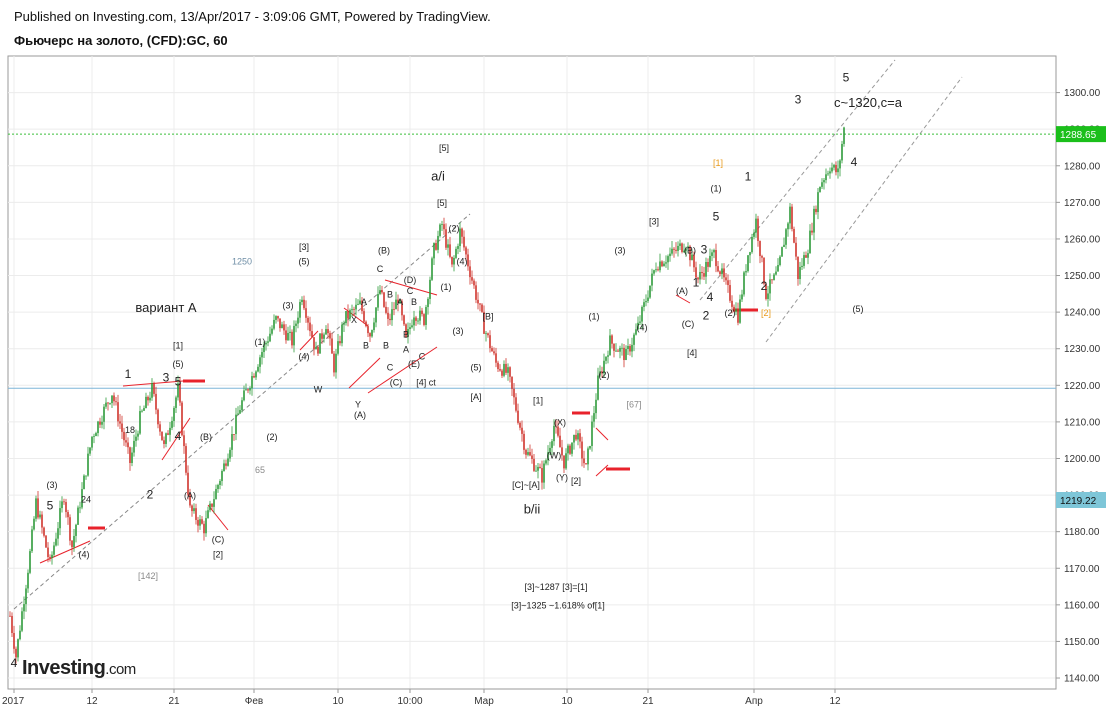 The width and height of the screenshot is (1112, 712). Describe the element at coordinates (798, 100) in the screenshot. I see `annotation-88: 3` at that location.